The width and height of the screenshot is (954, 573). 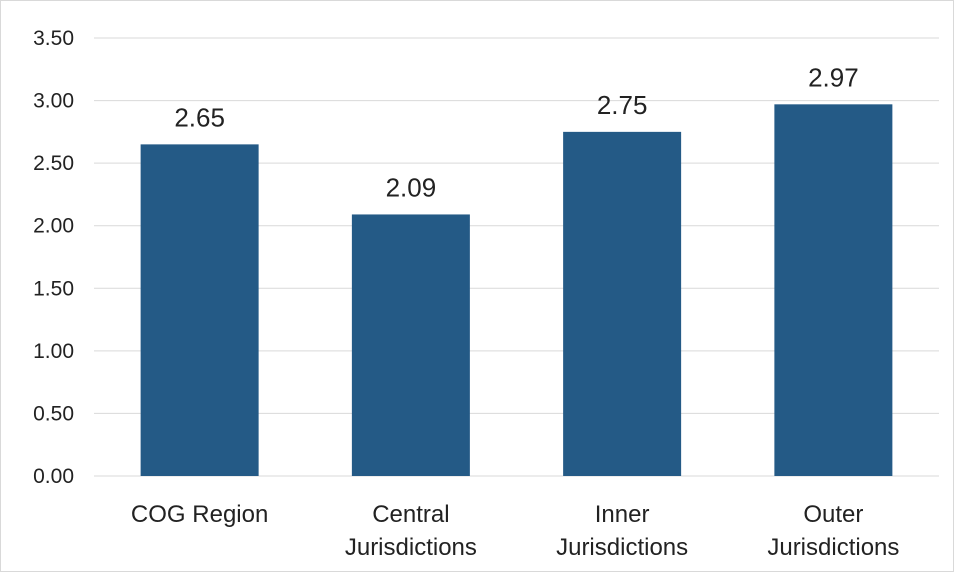 What do you see at coordinates (411, 187) in the screenshot?
I see `data-label: 2.09` at bounding box center [411, 187].